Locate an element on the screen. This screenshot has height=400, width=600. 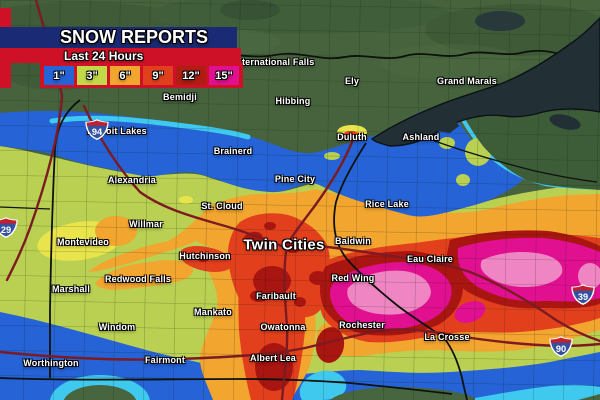
svg-text: 90 is located at coordinates (561, 349).